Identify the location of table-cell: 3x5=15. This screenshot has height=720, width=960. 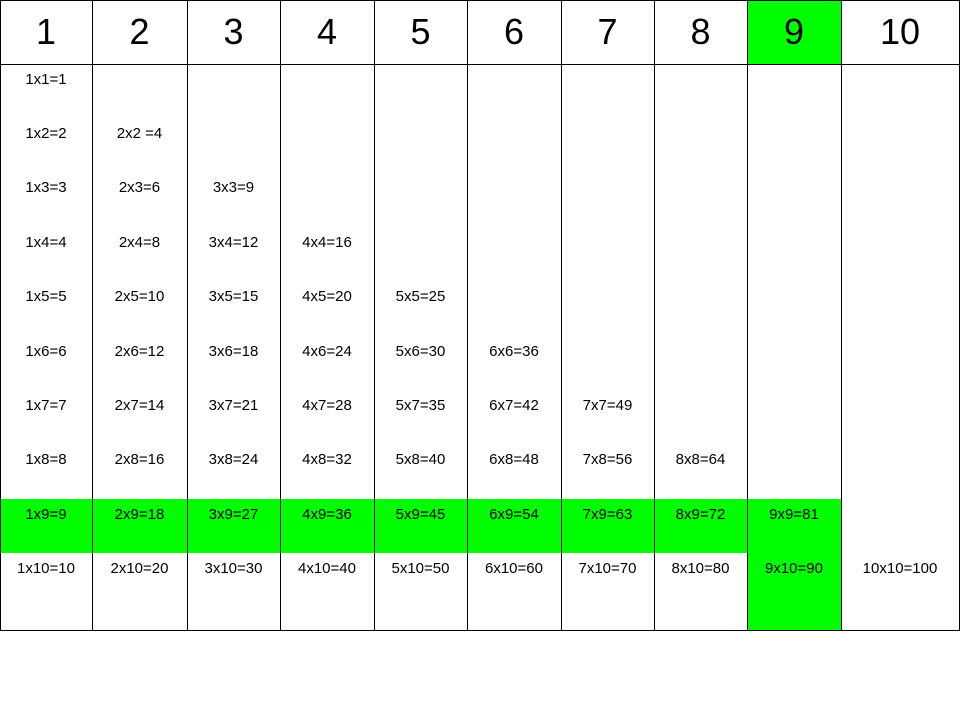
(233, 297).